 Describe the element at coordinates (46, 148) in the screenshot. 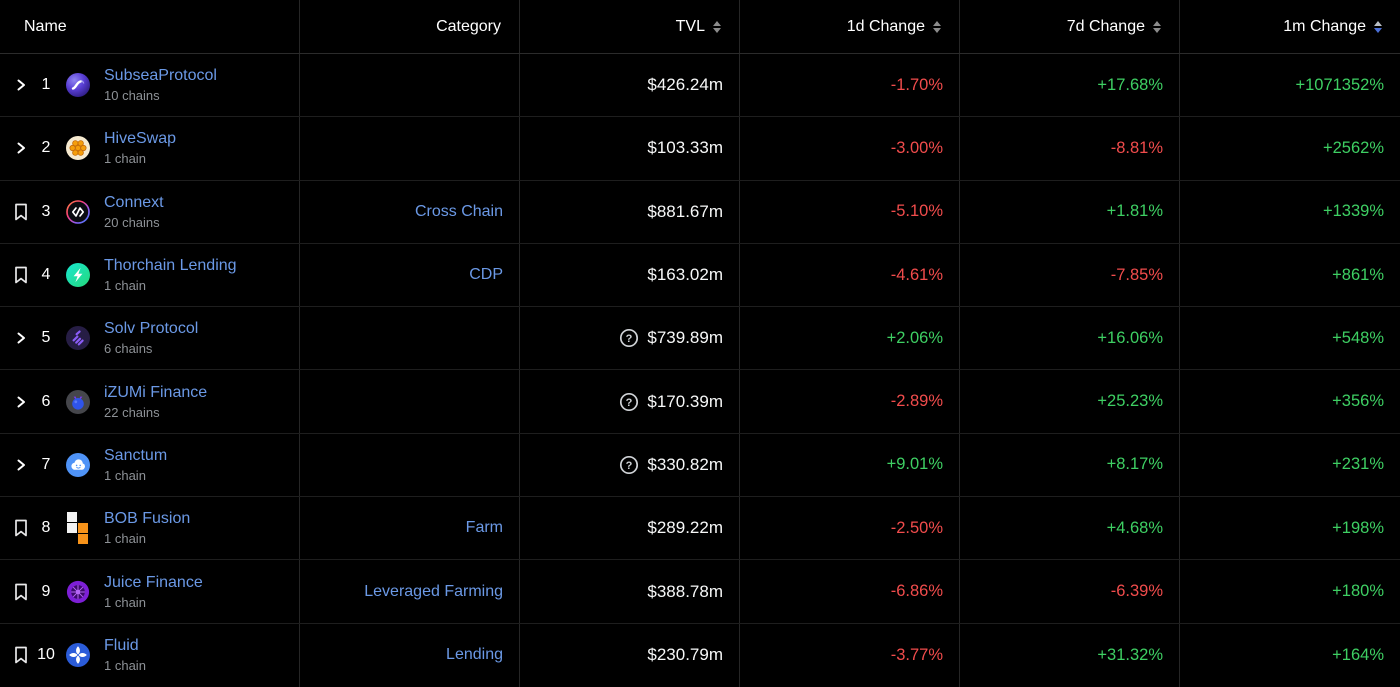

I see `rank-number: 2` at that location.